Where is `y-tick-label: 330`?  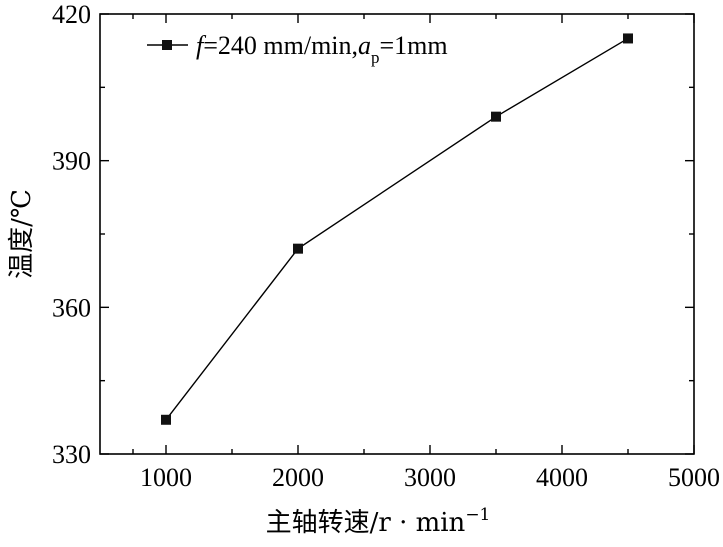 y-tick-label: 330 is located at coordinates (71, 454).